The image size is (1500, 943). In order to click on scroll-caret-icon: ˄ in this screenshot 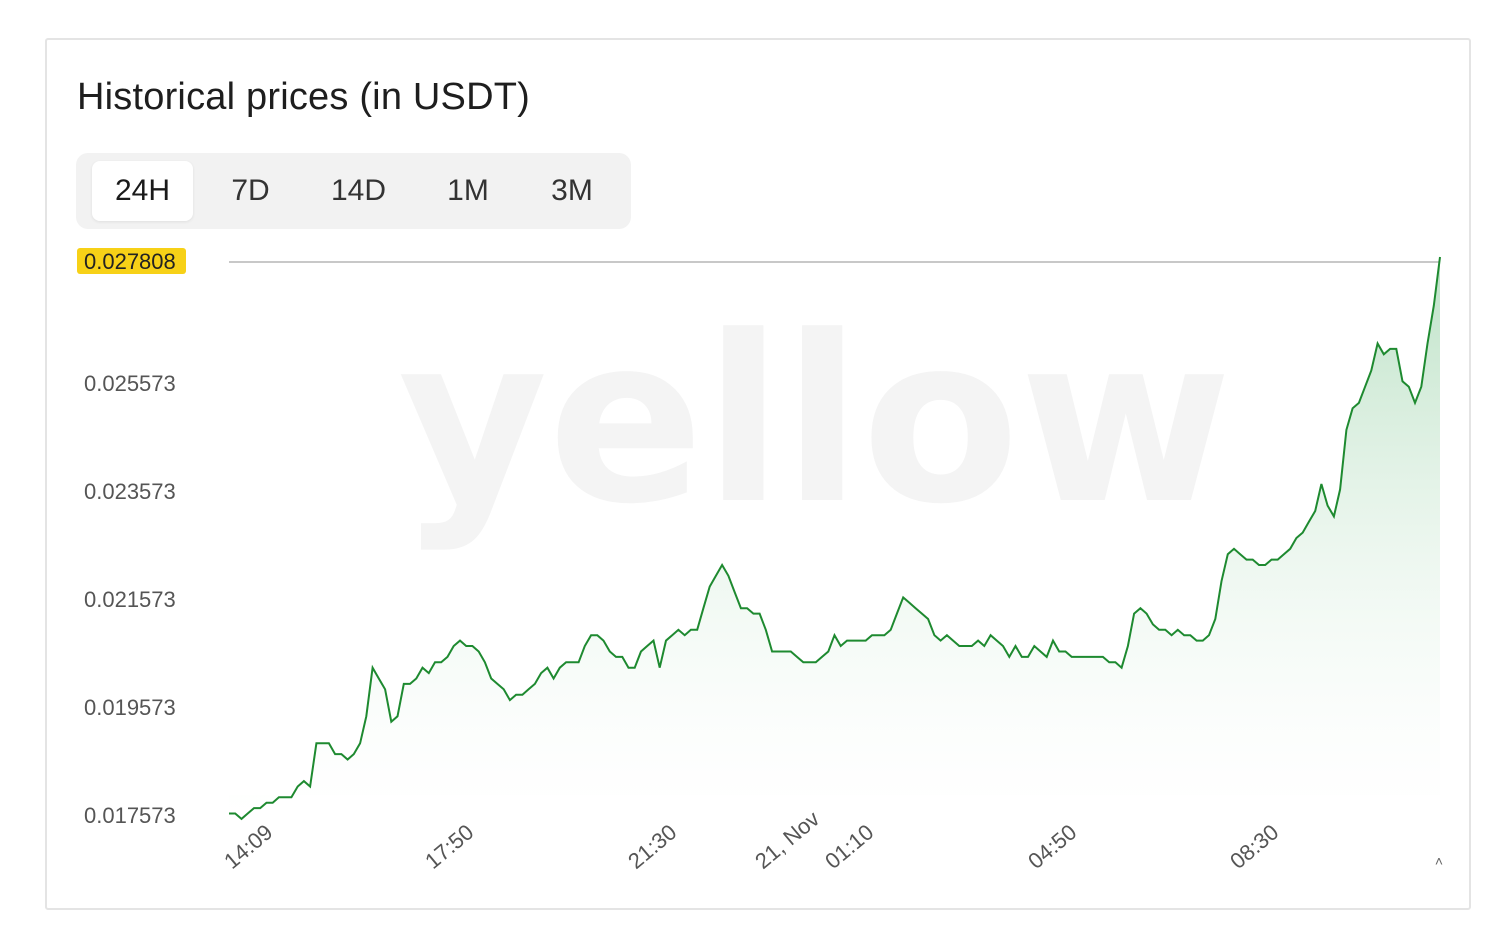, I will do `click(1439, 861)`.